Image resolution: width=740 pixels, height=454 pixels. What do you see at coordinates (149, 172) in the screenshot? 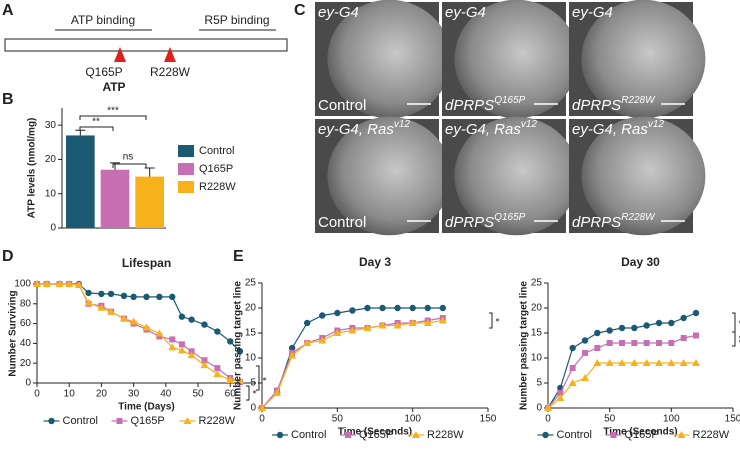
I see `error-bar` at bounding box center [149, 172].